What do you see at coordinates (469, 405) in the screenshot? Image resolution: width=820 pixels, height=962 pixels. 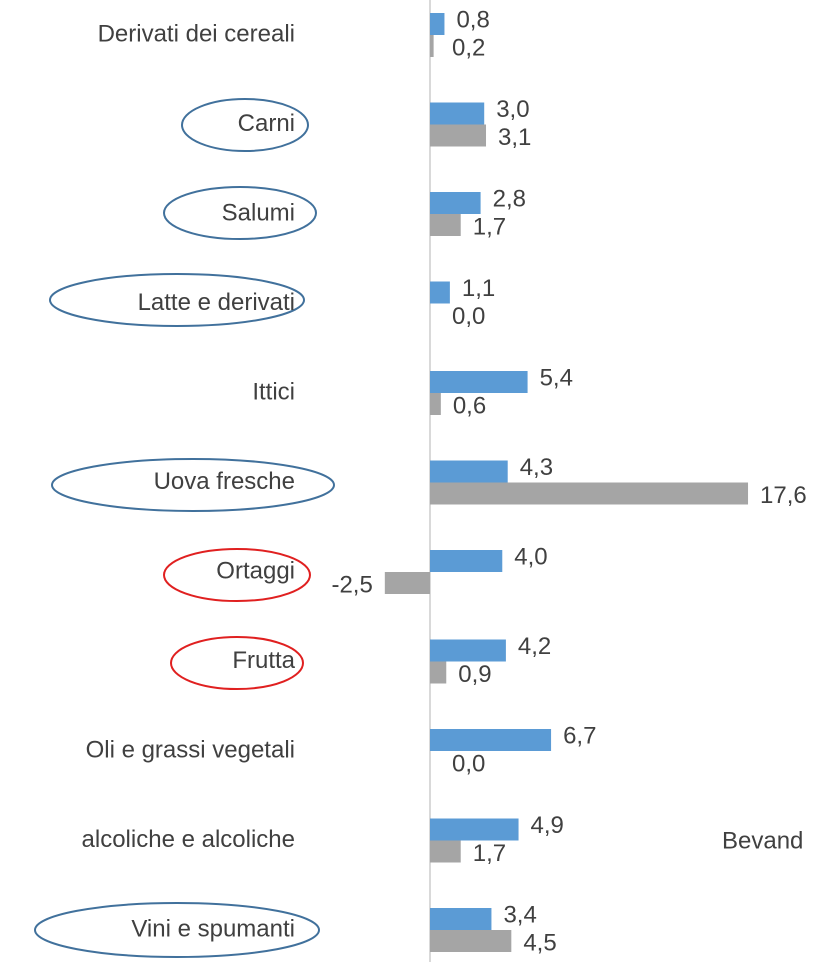 I see `value-label: 0,6` at bounding box center [469, 405].